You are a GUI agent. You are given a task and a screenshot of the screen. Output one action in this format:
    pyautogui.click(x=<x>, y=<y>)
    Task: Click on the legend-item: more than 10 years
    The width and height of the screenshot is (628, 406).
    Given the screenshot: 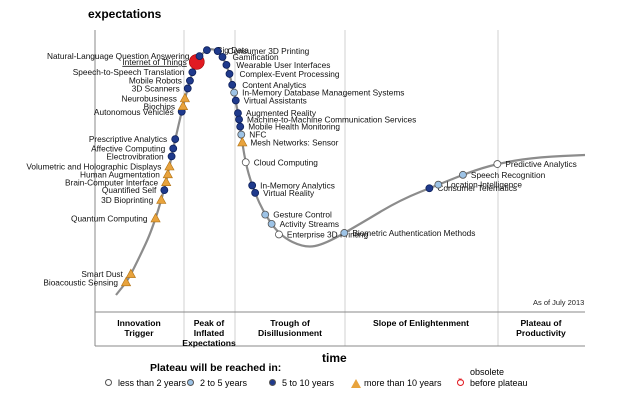 What is the action you would take?
    pyautogui.click(x=396, y=383)
    